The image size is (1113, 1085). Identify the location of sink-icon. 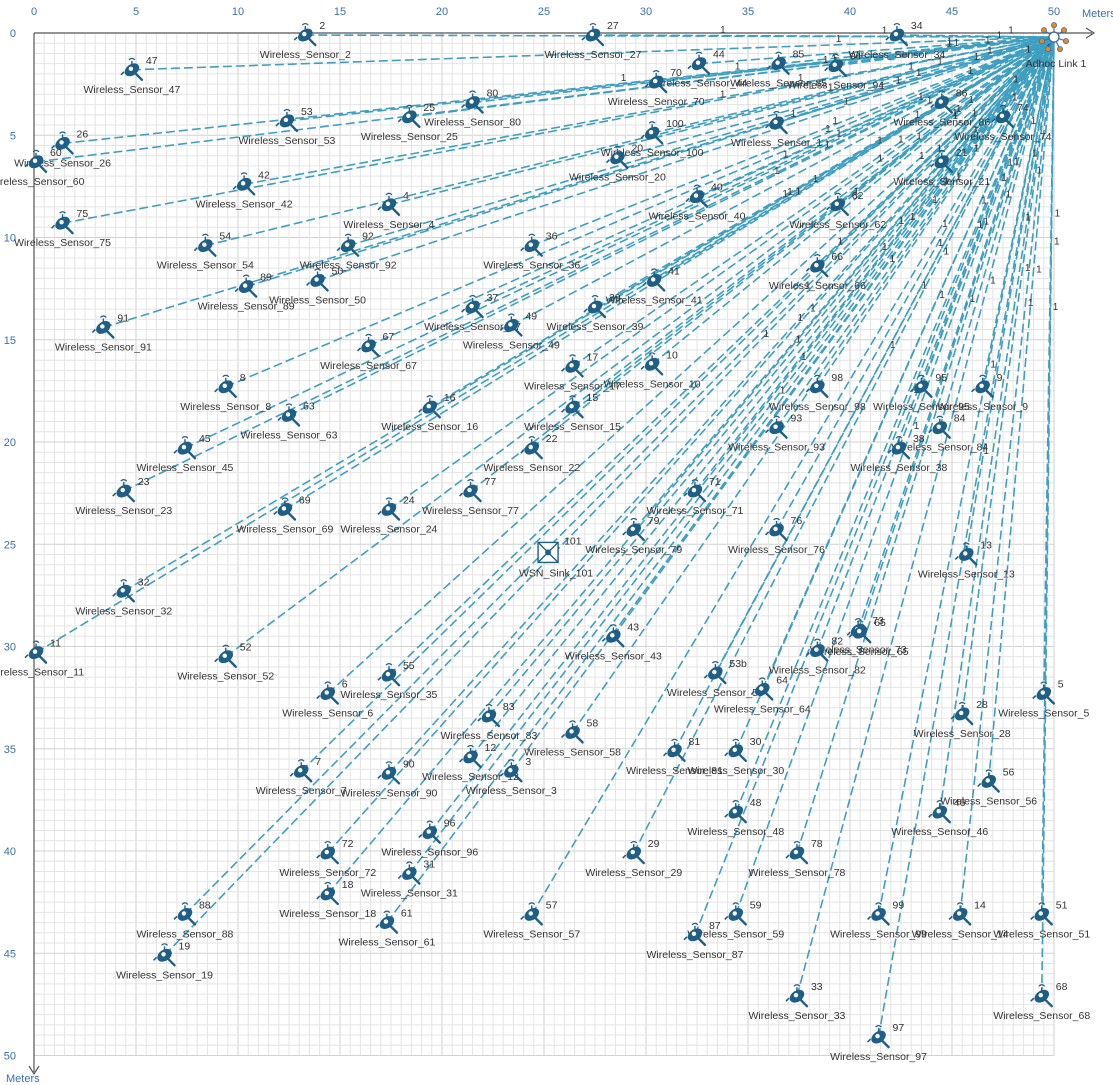
(548, 552).